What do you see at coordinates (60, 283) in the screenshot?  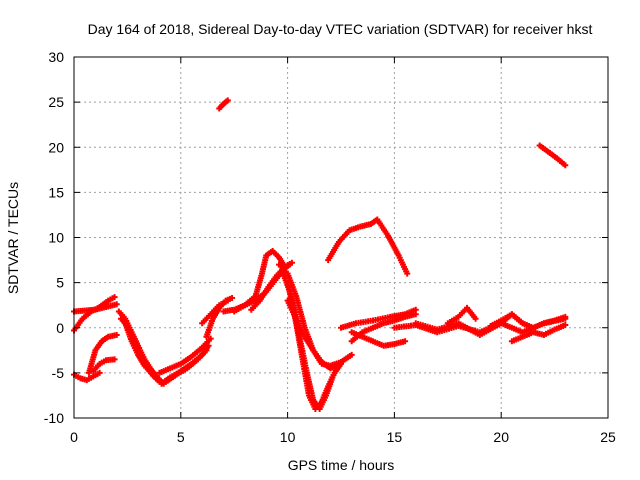 I see `y-tick-label: 5` at bounding box center [60, 283].